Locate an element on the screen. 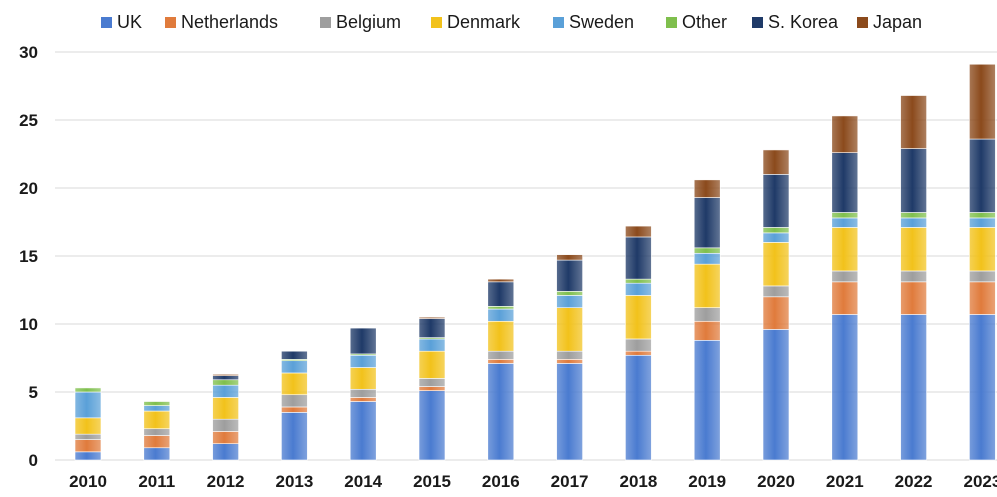 The width and height of the screenshot is (997, 497). bar-segment-belgium-2020 is located at coordinates (776, 291).